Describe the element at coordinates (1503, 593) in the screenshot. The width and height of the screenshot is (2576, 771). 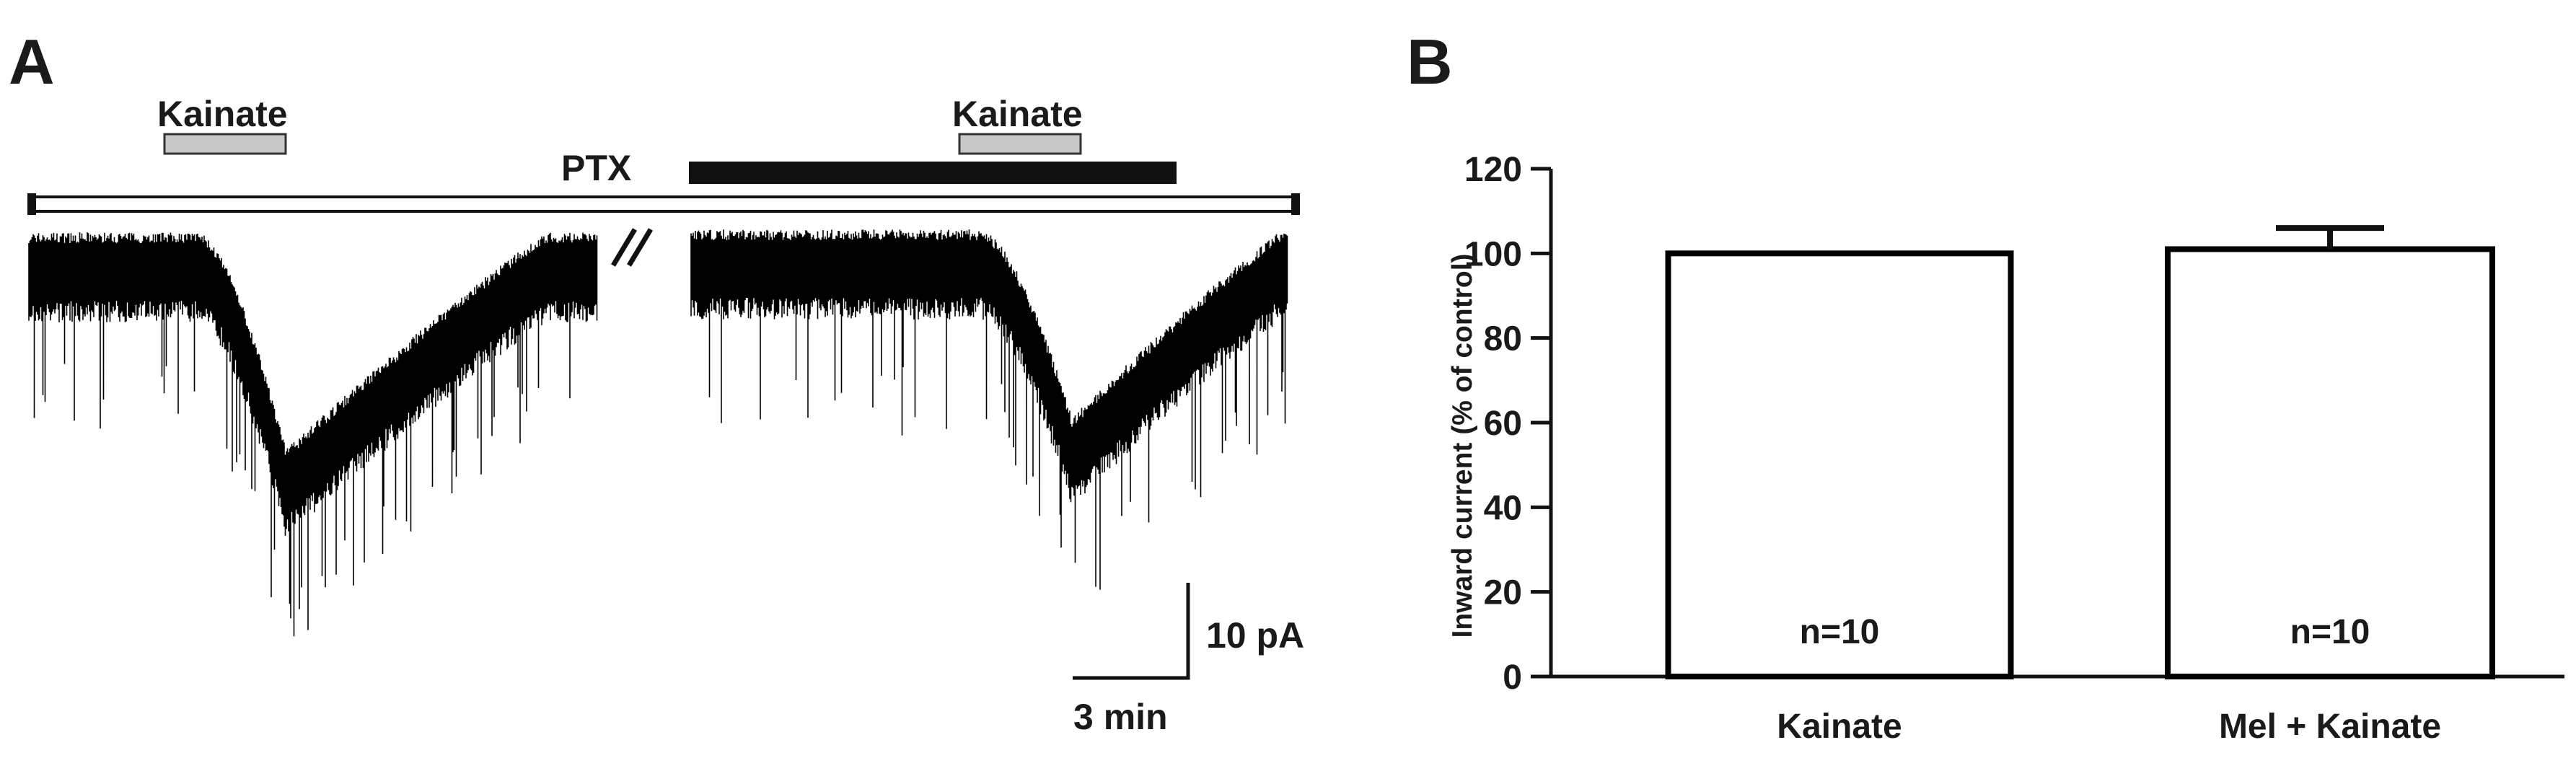
I see `y-tick-label: 20` at that location.